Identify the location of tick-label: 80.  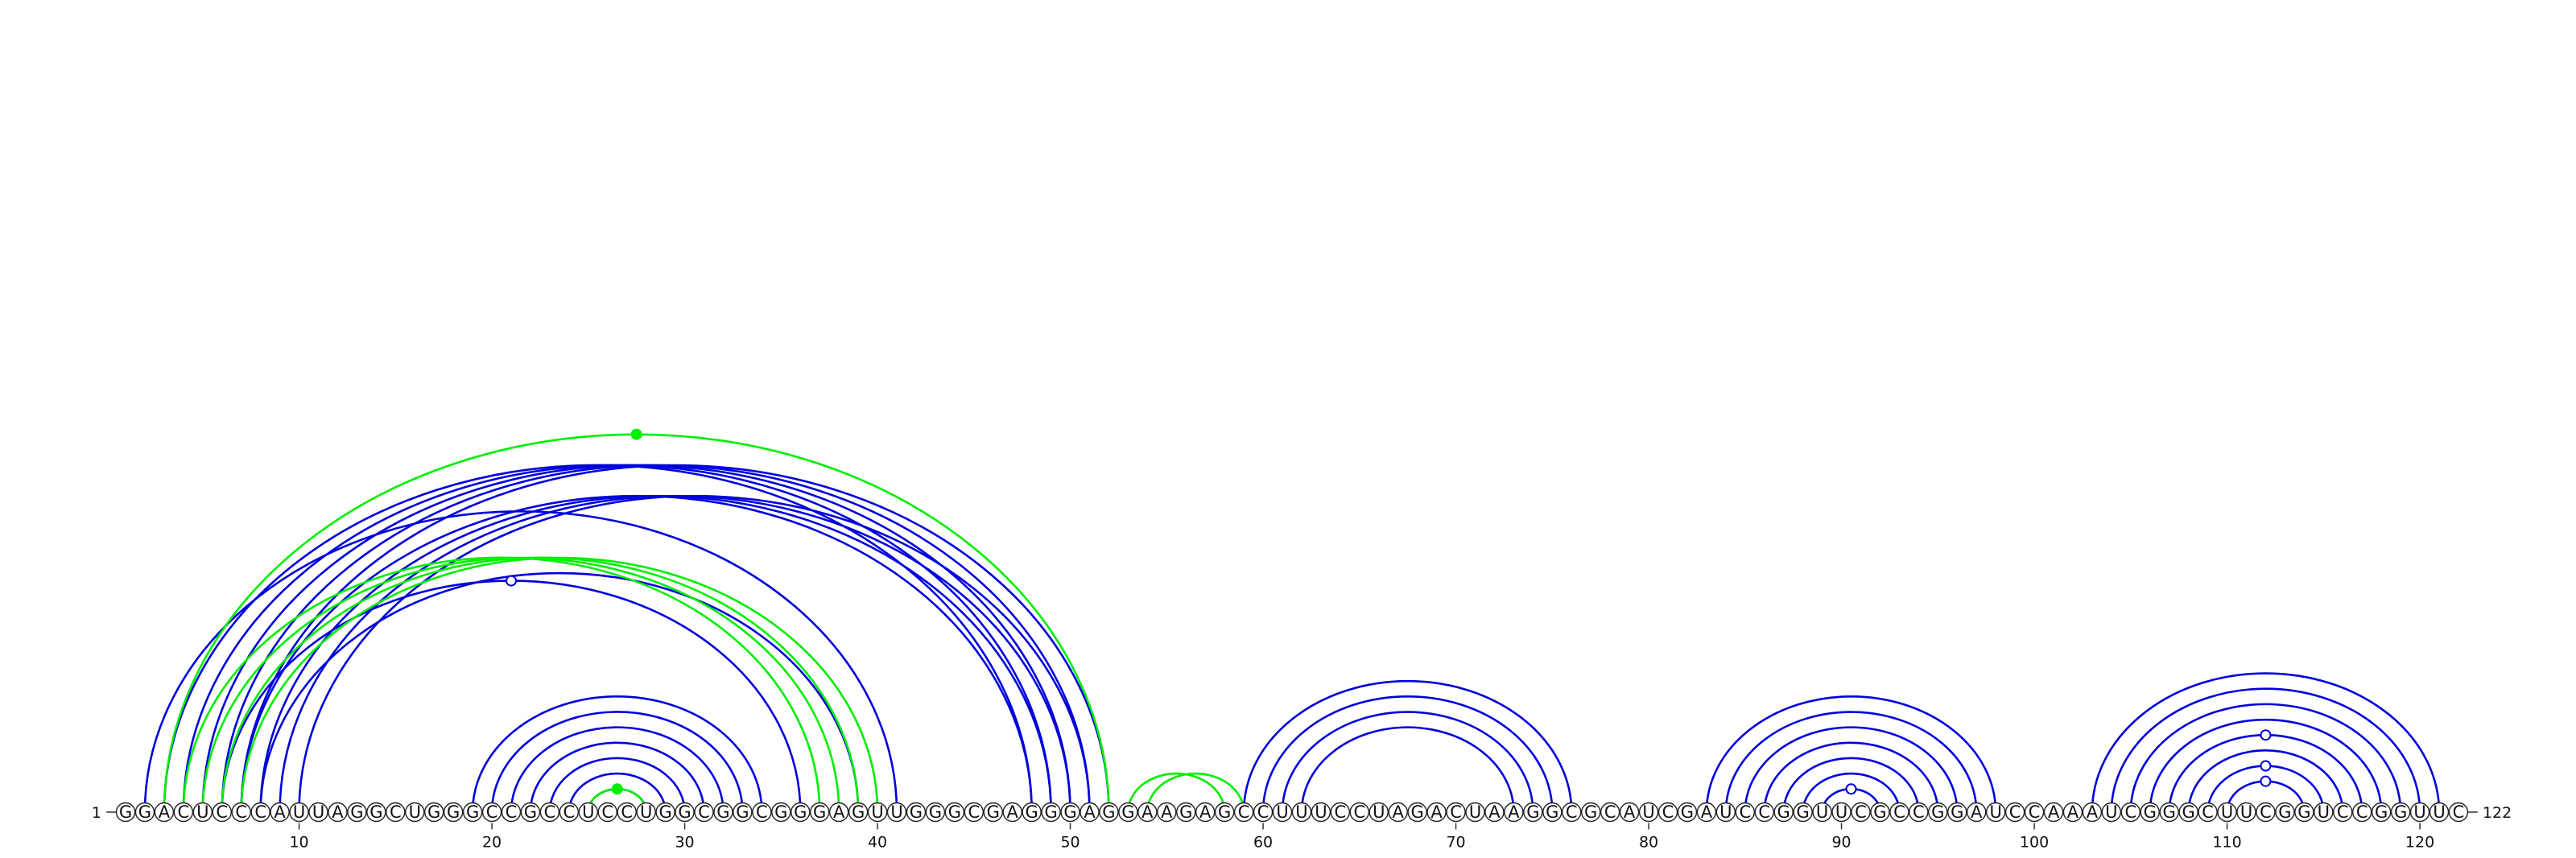
(1648, 843).